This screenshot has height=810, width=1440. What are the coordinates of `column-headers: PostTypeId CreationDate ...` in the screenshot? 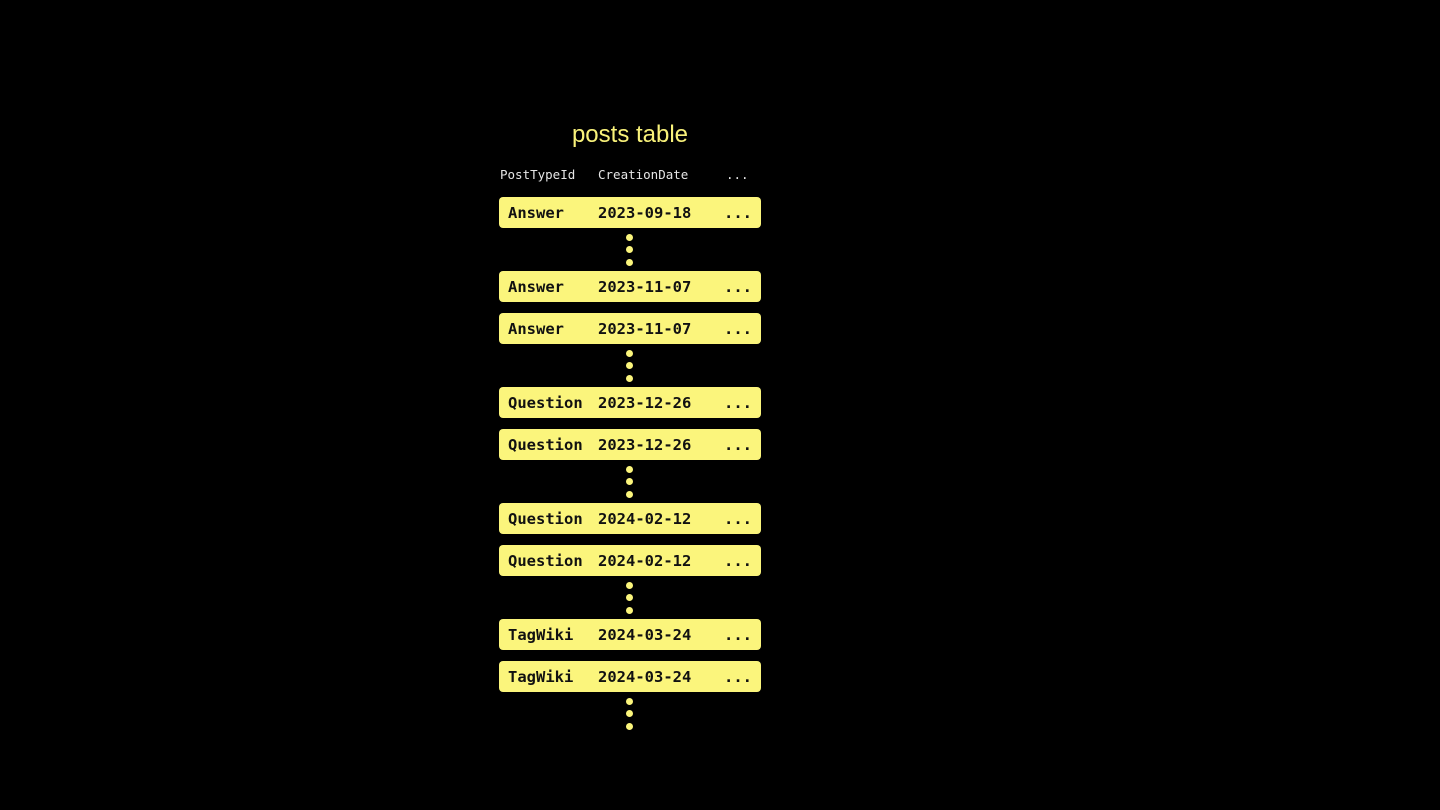 It's located at (630, 176).